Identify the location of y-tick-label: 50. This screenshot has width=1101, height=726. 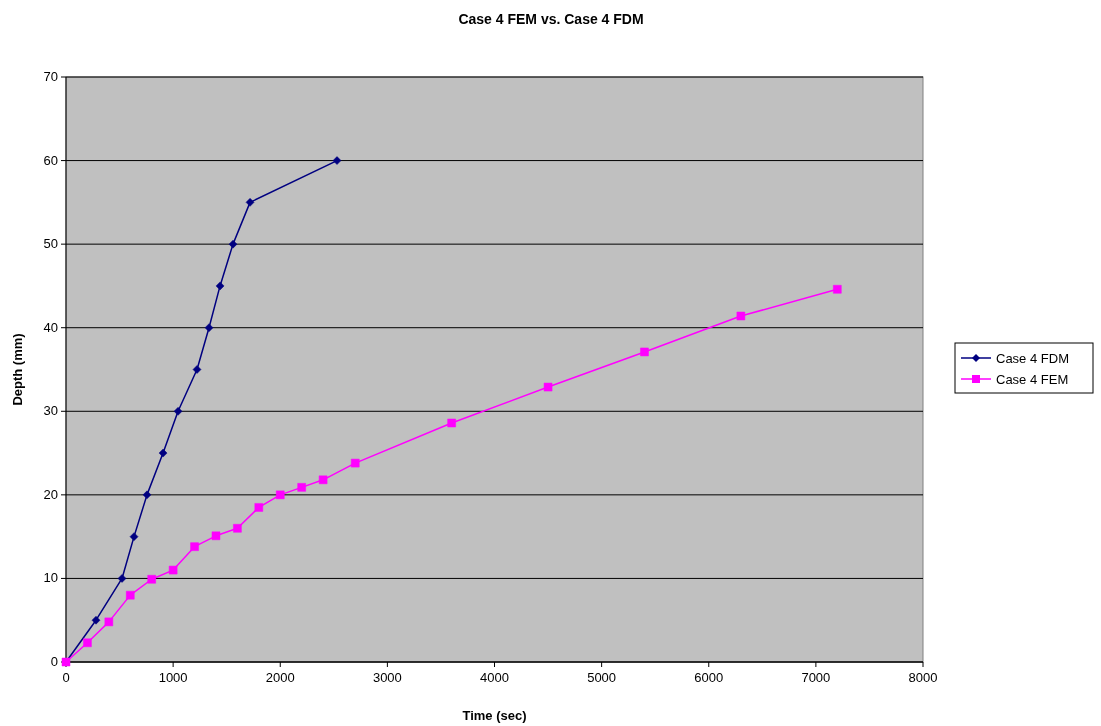
(50, 244).